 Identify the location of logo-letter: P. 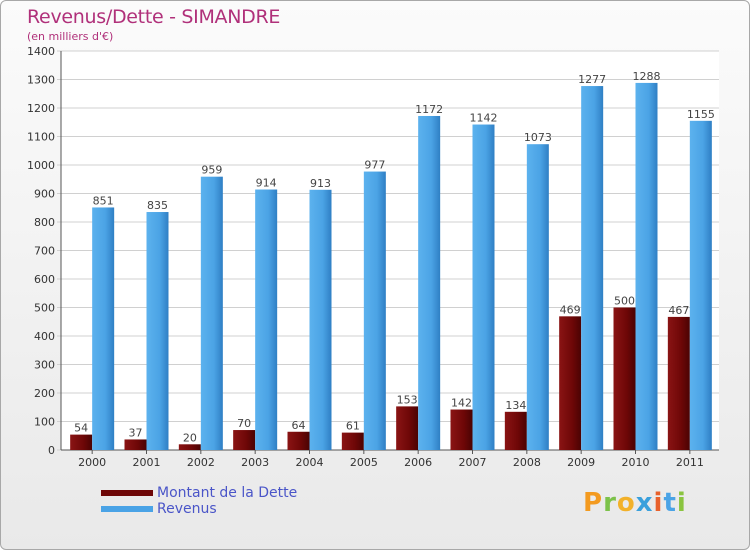
(593, 503).